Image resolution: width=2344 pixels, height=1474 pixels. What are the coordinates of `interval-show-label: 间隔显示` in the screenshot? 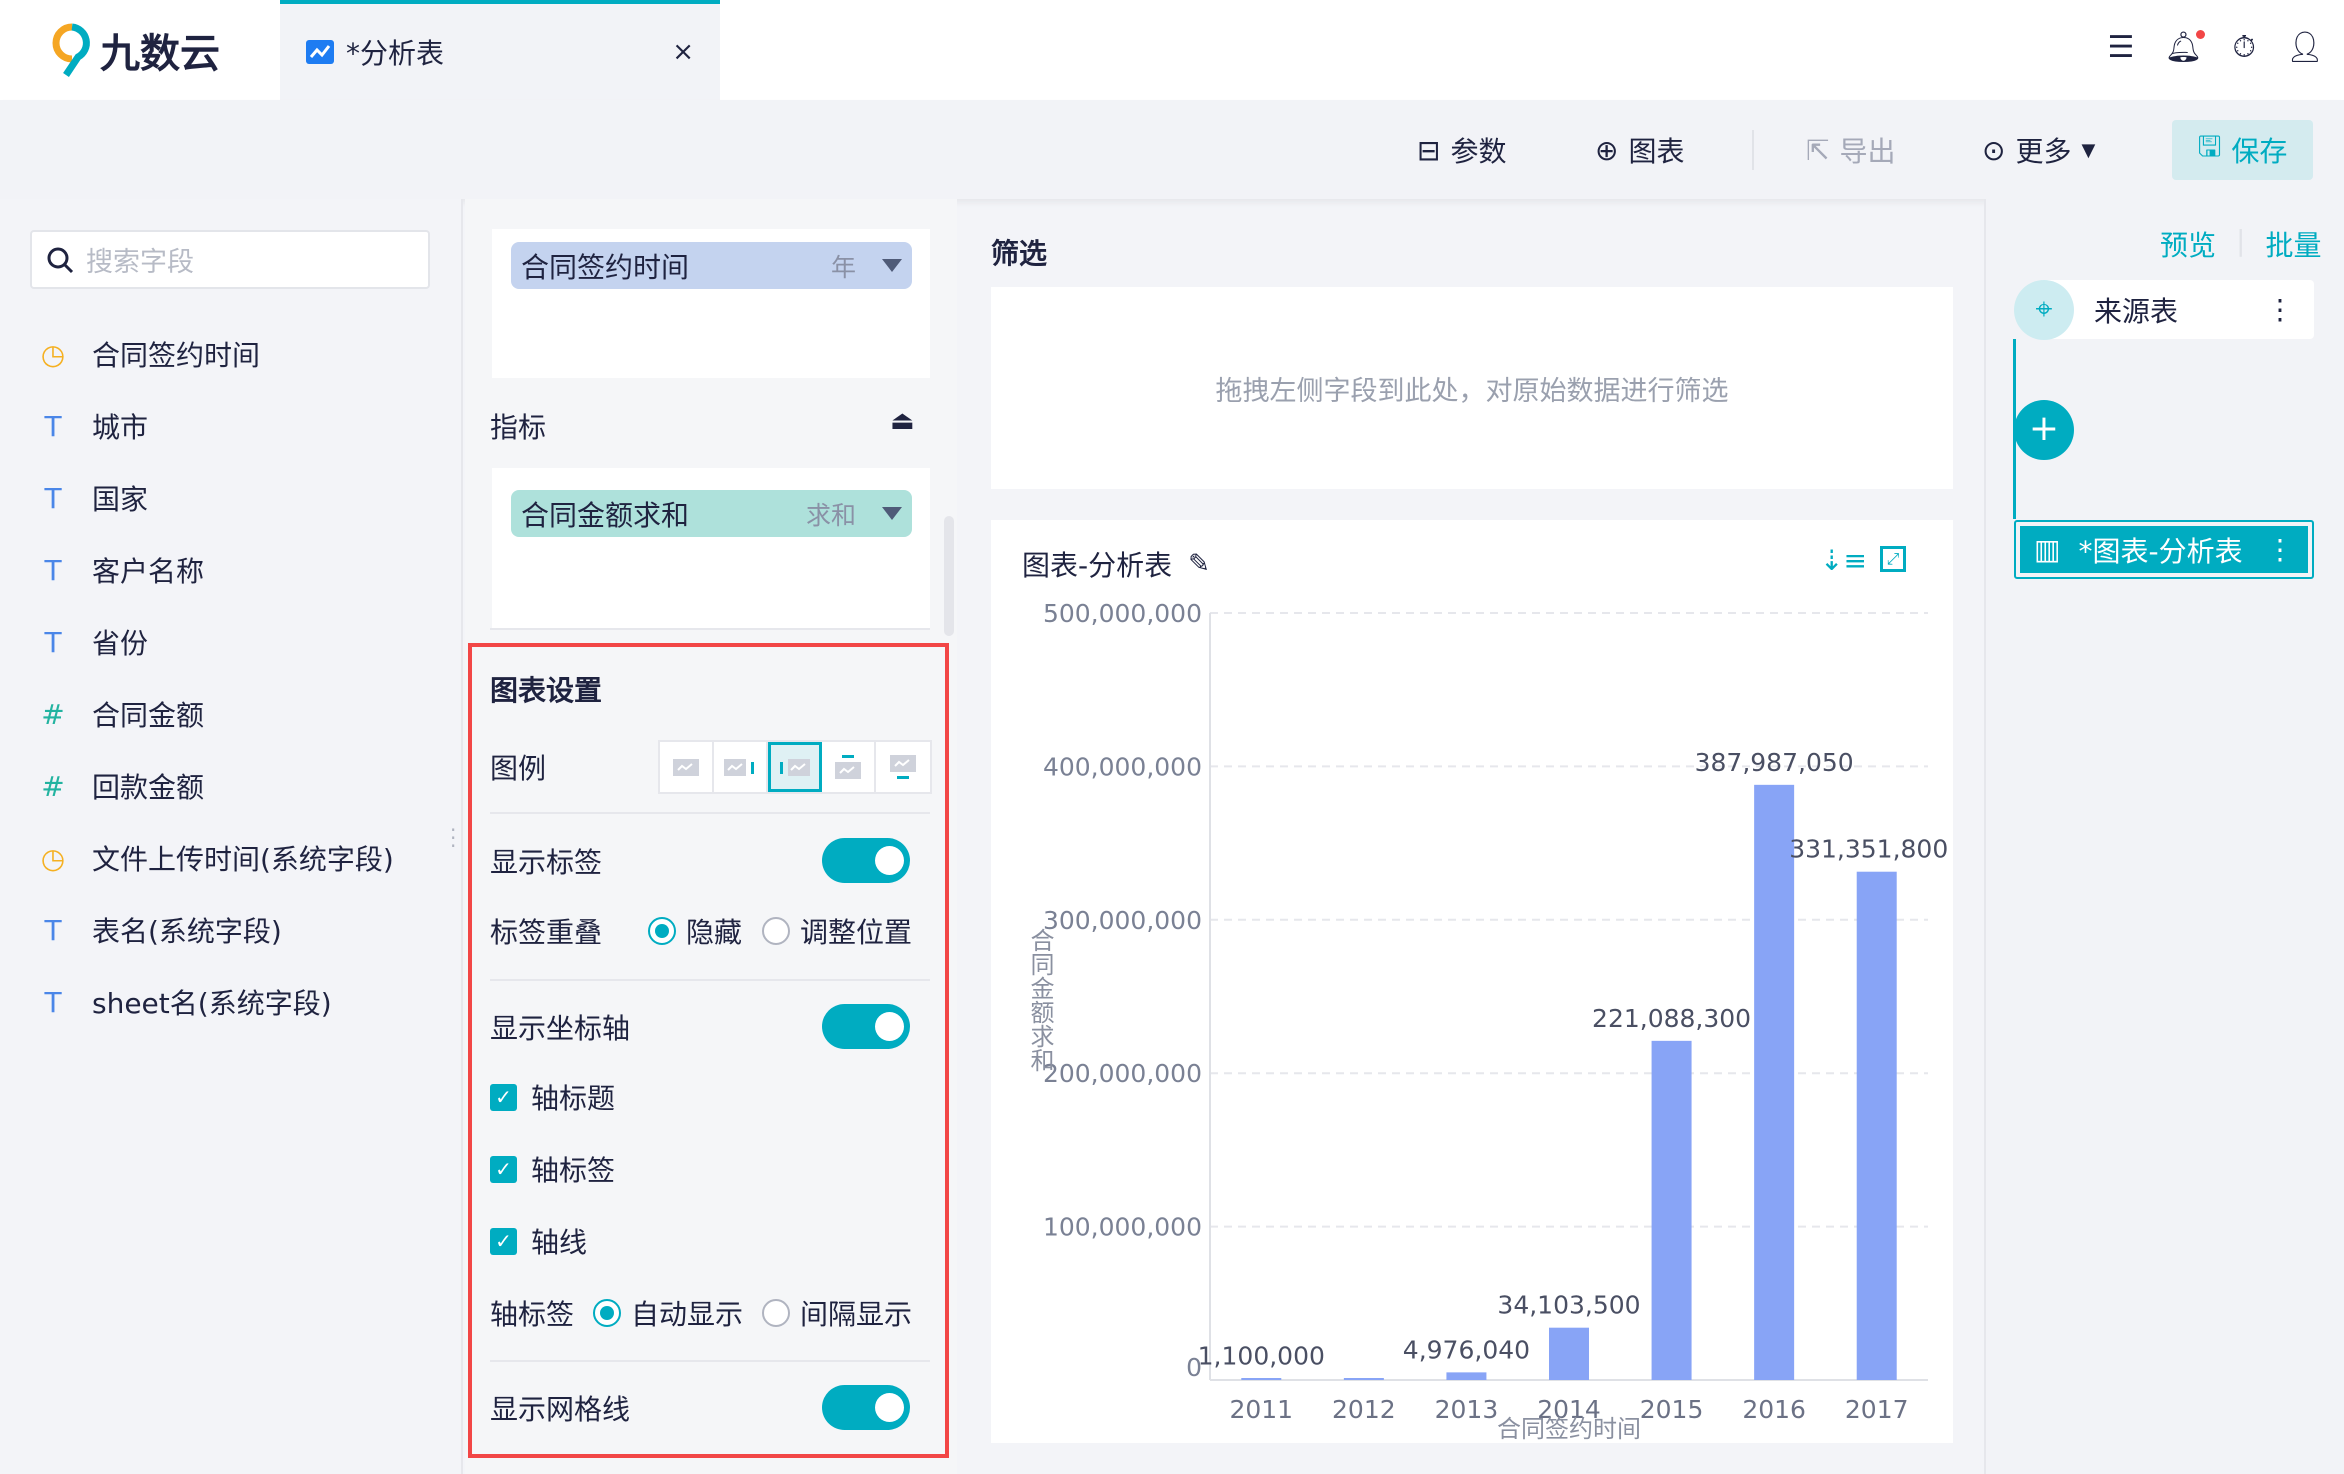 It's located at (856, 1314).